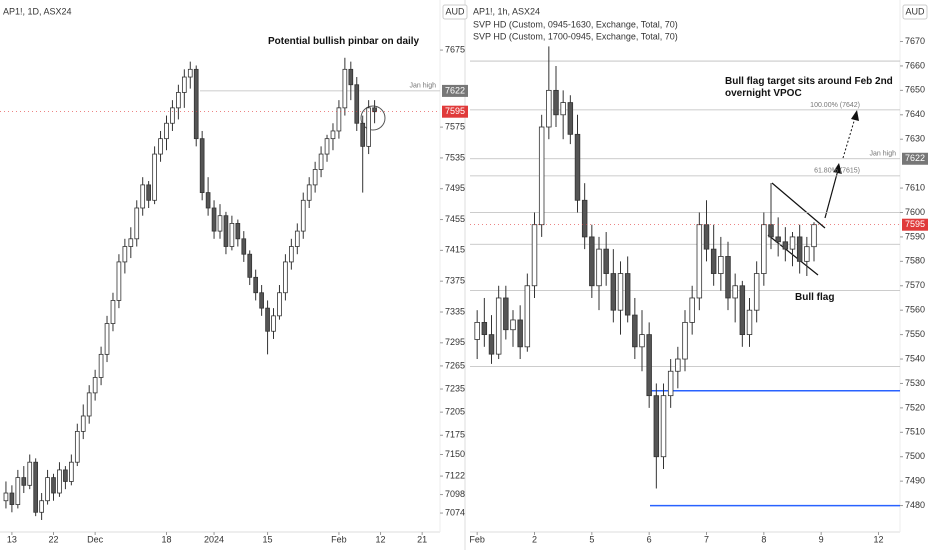  What do you see at coordinates (915, 187) in the screenshot?
I see `y-tick-label: 7610` at bounding box center [915, 187].